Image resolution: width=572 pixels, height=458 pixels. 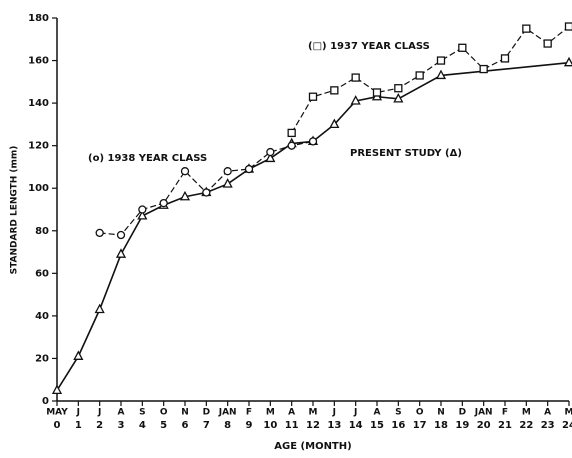 What do you see at coordinates (185, 425) in the screenshot?
I see `x-tick-label: 6` at bounding box center [185, 425].